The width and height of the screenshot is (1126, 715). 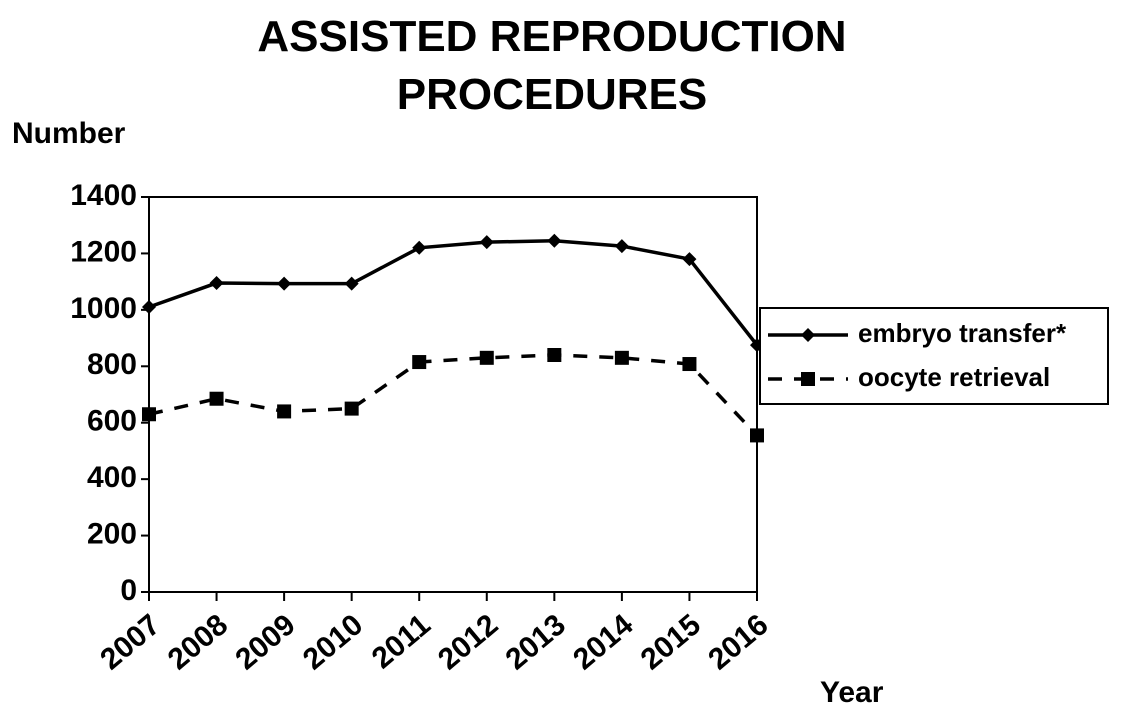 What do you see at coordinates (198, 642) in the screenshot?
I see `x-tick-label: 2008` at bounding box center [198, 642].